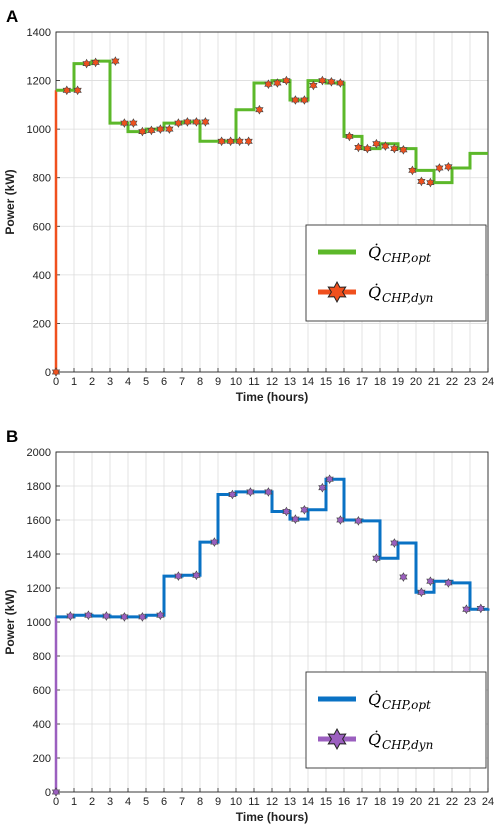  I want to click on x-tick-label: 2, so click(92, 382).